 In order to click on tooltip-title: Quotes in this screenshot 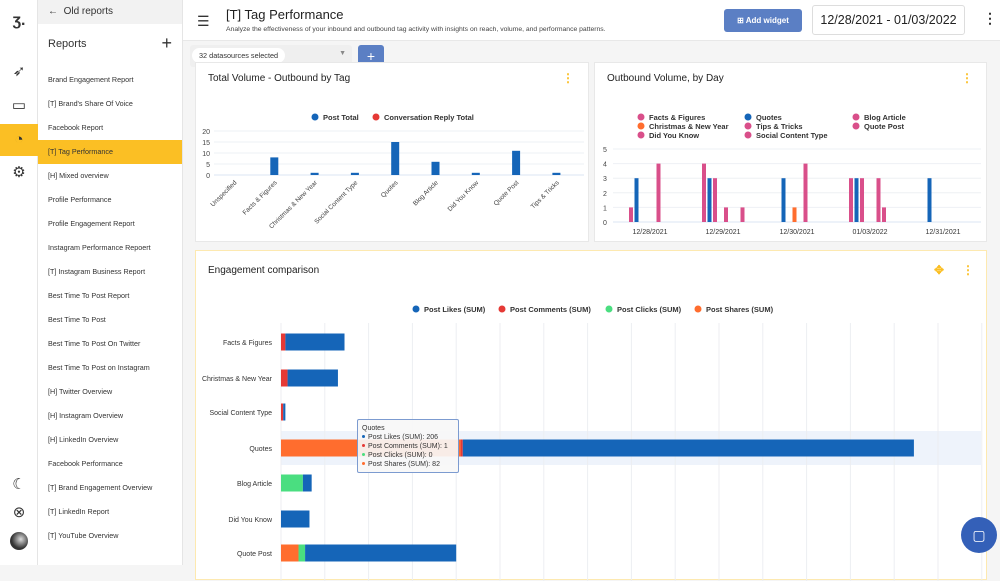, I will do `click(373, 428)`.